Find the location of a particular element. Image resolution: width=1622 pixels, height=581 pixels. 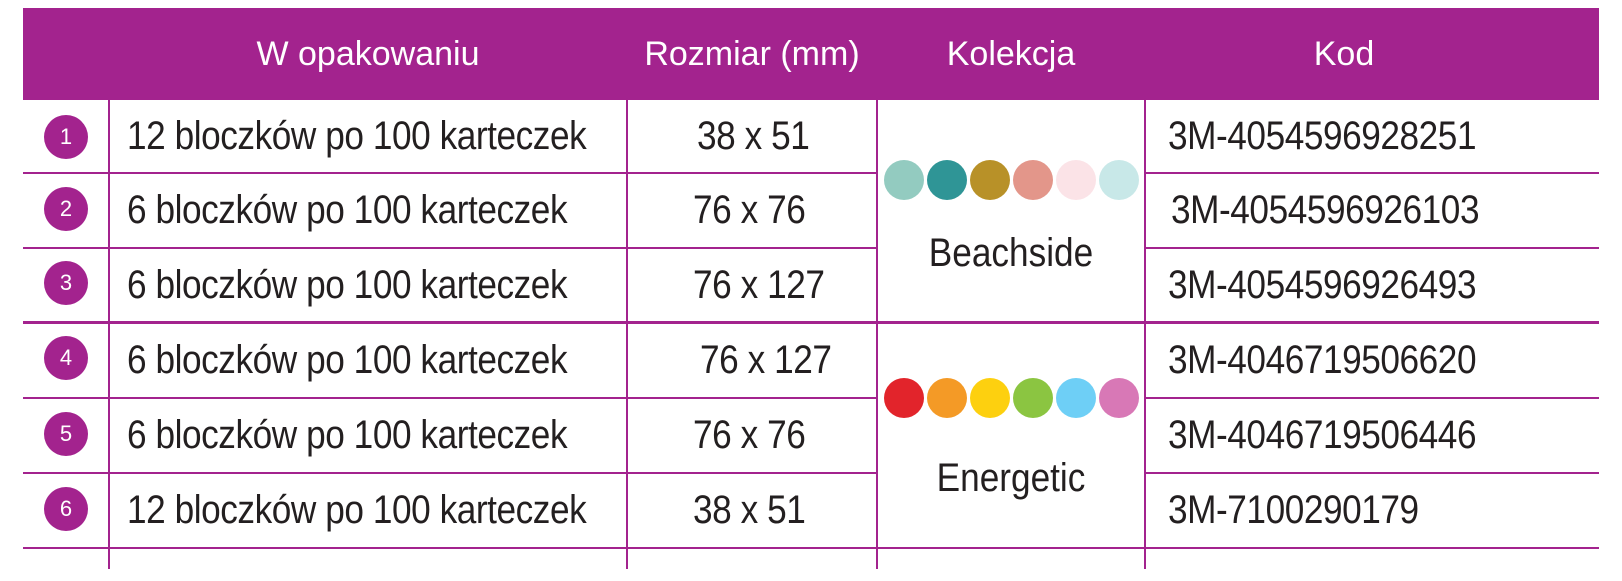

collection-cell-energetic is located at coordinates (1011, 435).